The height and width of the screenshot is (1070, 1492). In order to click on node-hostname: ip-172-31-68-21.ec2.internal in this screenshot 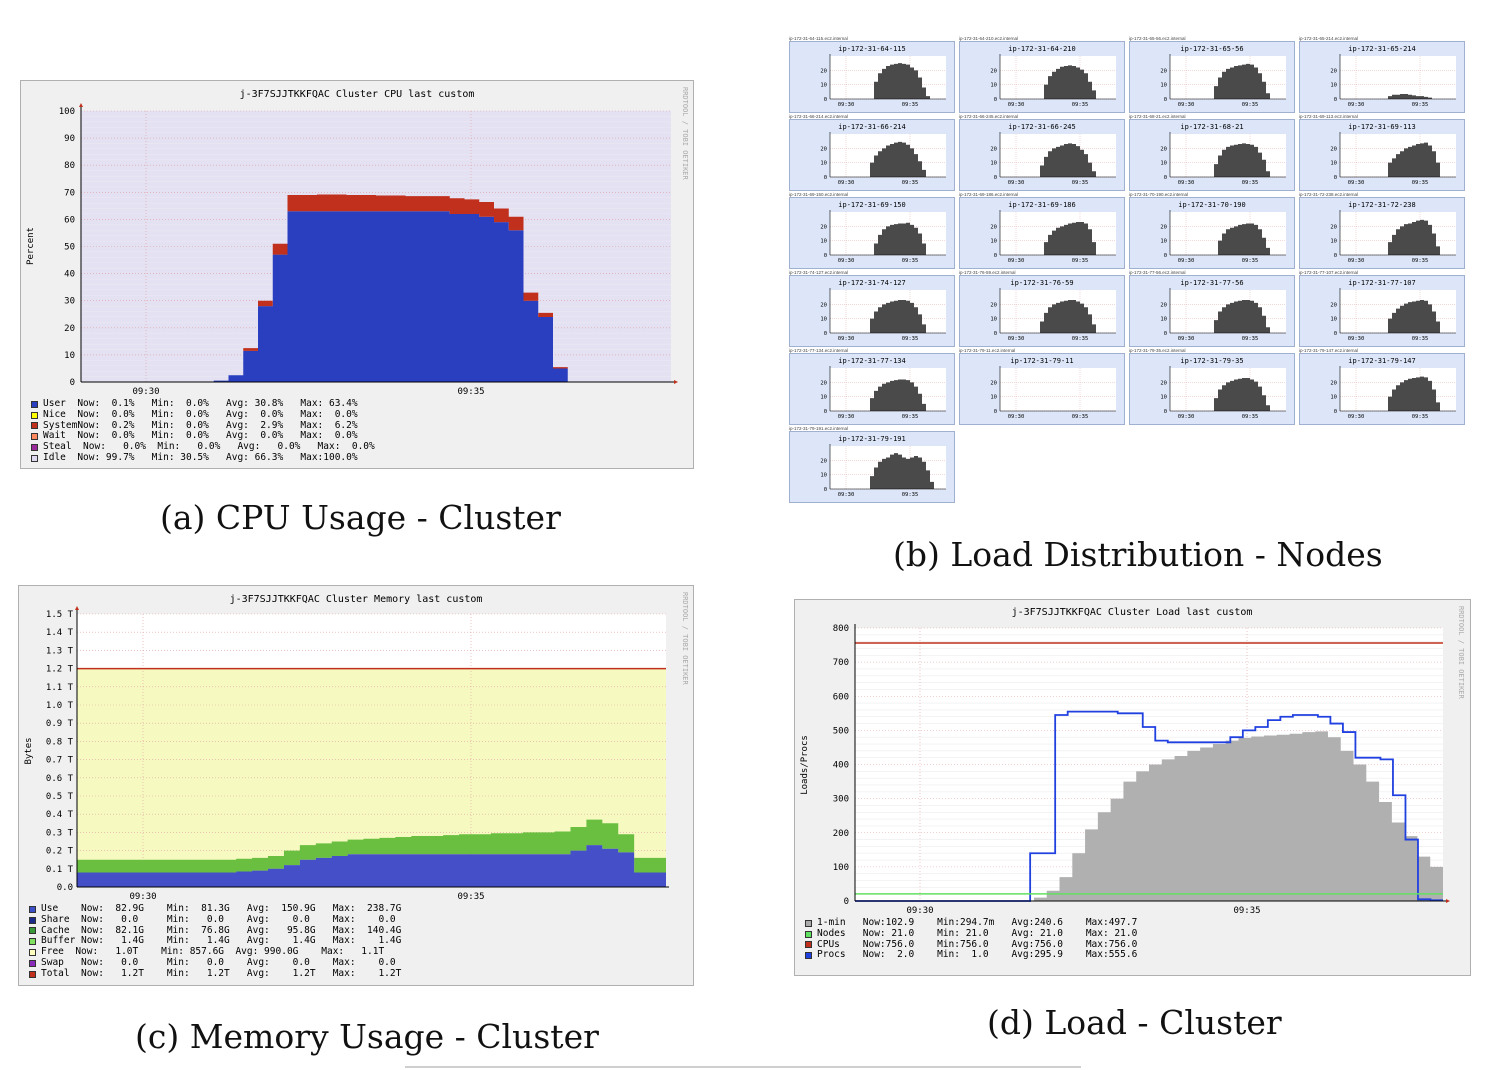, I will do `click(1157, 116)`.